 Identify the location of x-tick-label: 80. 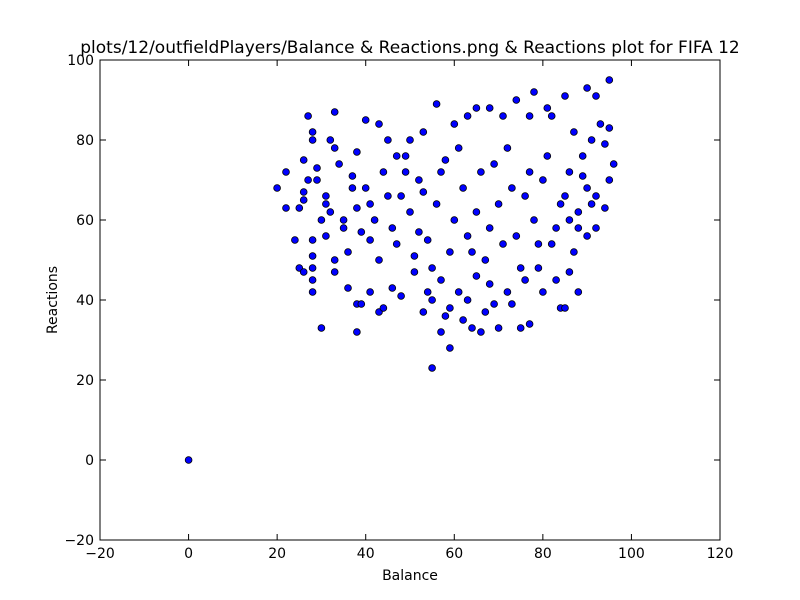
(543, 554).